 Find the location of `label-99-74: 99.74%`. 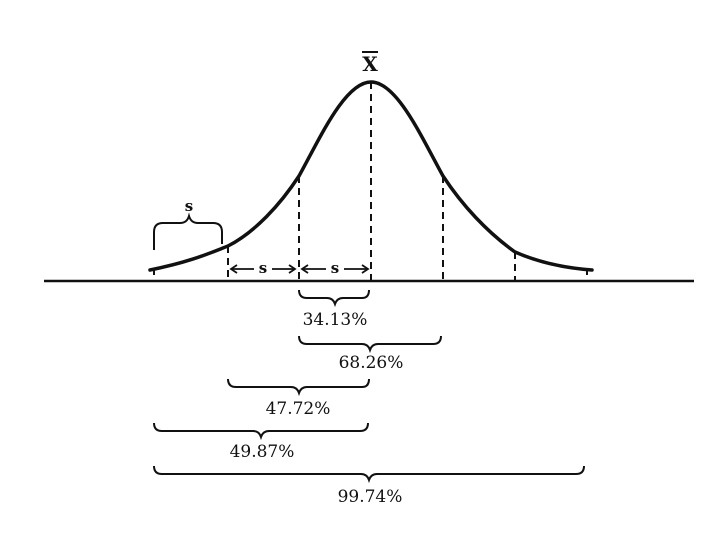

label-99-74: 99.74% is located at coordinates (370, 497).